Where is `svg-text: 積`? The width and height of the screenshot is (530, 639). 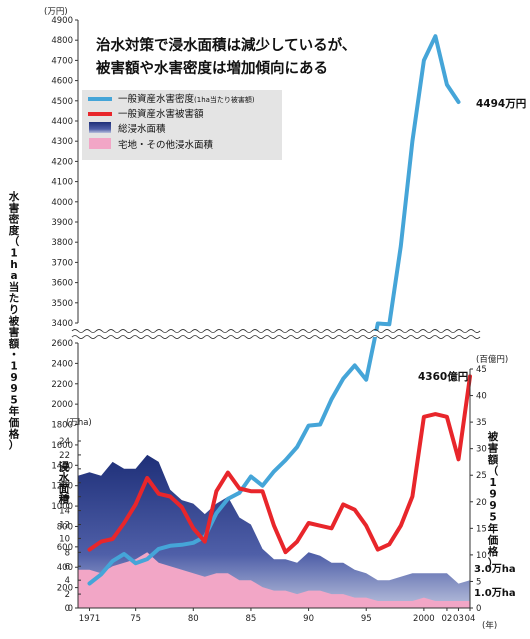 svg-text: 積 is located at coordinates (64, 499).